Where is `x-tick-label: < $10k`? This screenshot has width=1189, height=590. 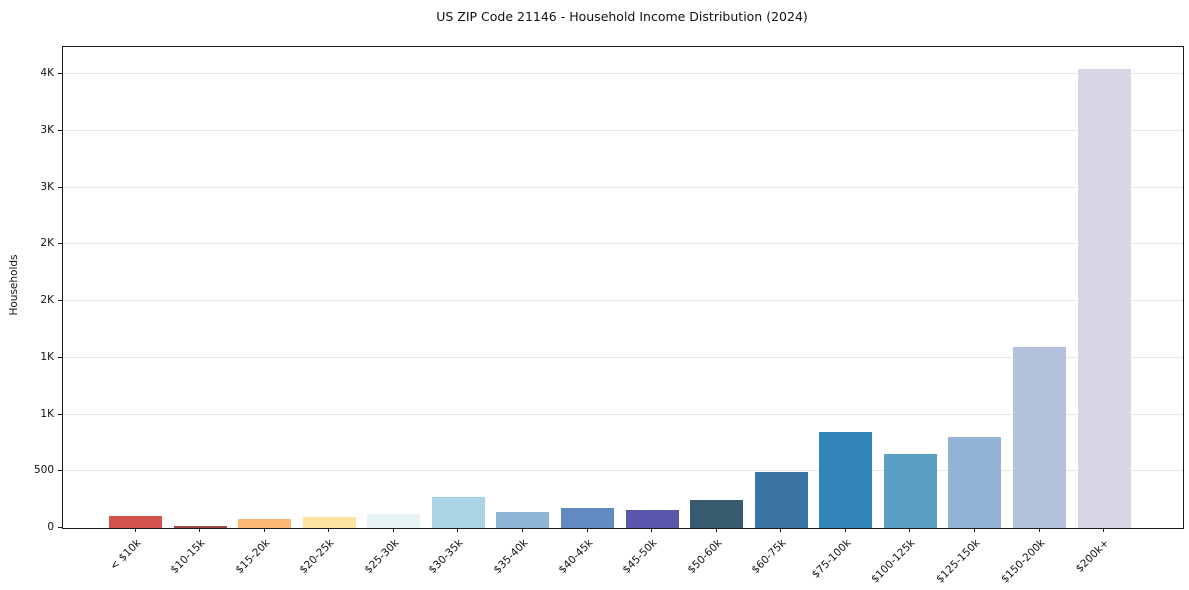 x-tick-label: < $10k is located at coordinates (125, 555).